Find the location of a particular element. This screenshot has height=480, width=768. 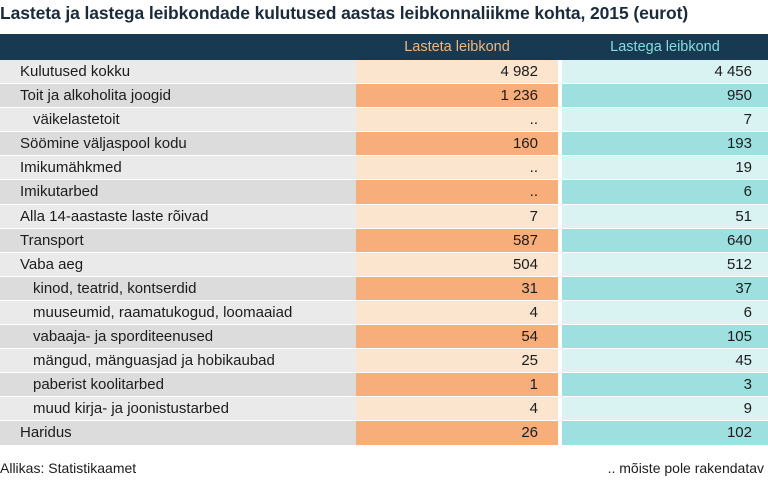

row-label: kinod, teatrid, kontserdid is located at coordinates (178, 288).